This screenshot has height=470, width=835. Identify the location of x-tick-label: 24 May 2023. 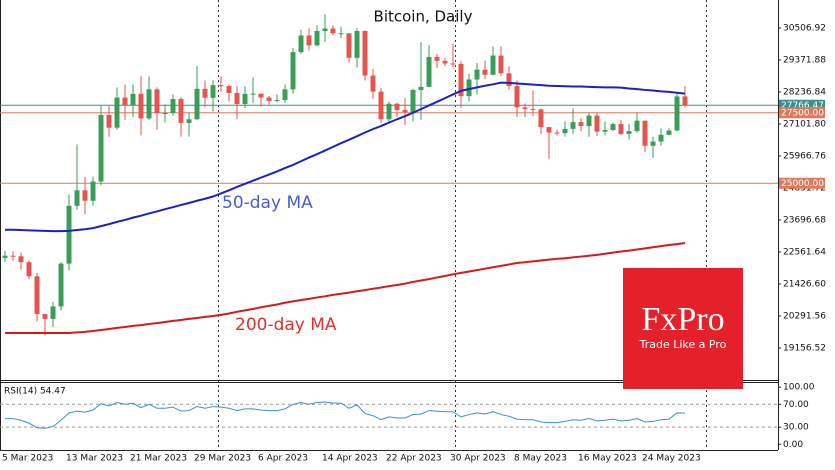
(671, 459).